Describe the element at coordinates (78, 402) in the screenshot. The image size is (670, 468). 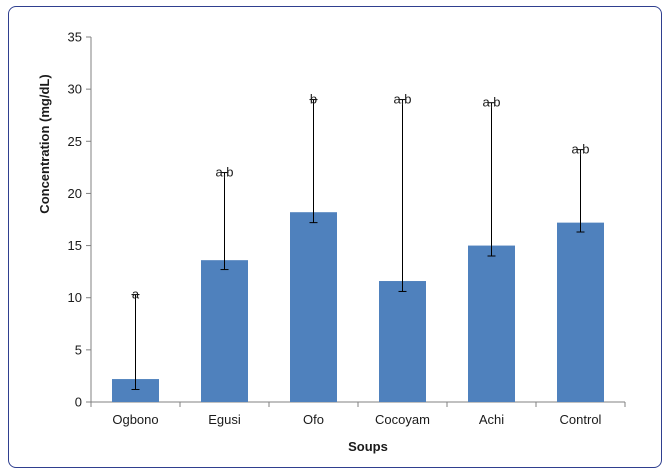
I see `y-tick-label: 0` at that location.